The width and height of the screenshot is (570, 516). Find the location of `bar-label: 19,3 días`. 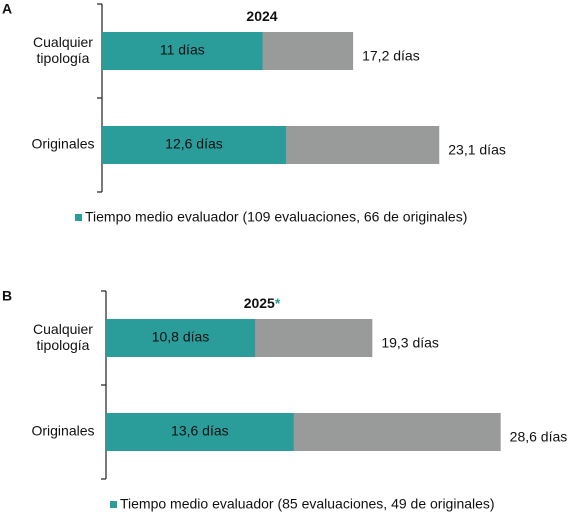

bar-label: 19,3 días is located at coordinates (410, 343).